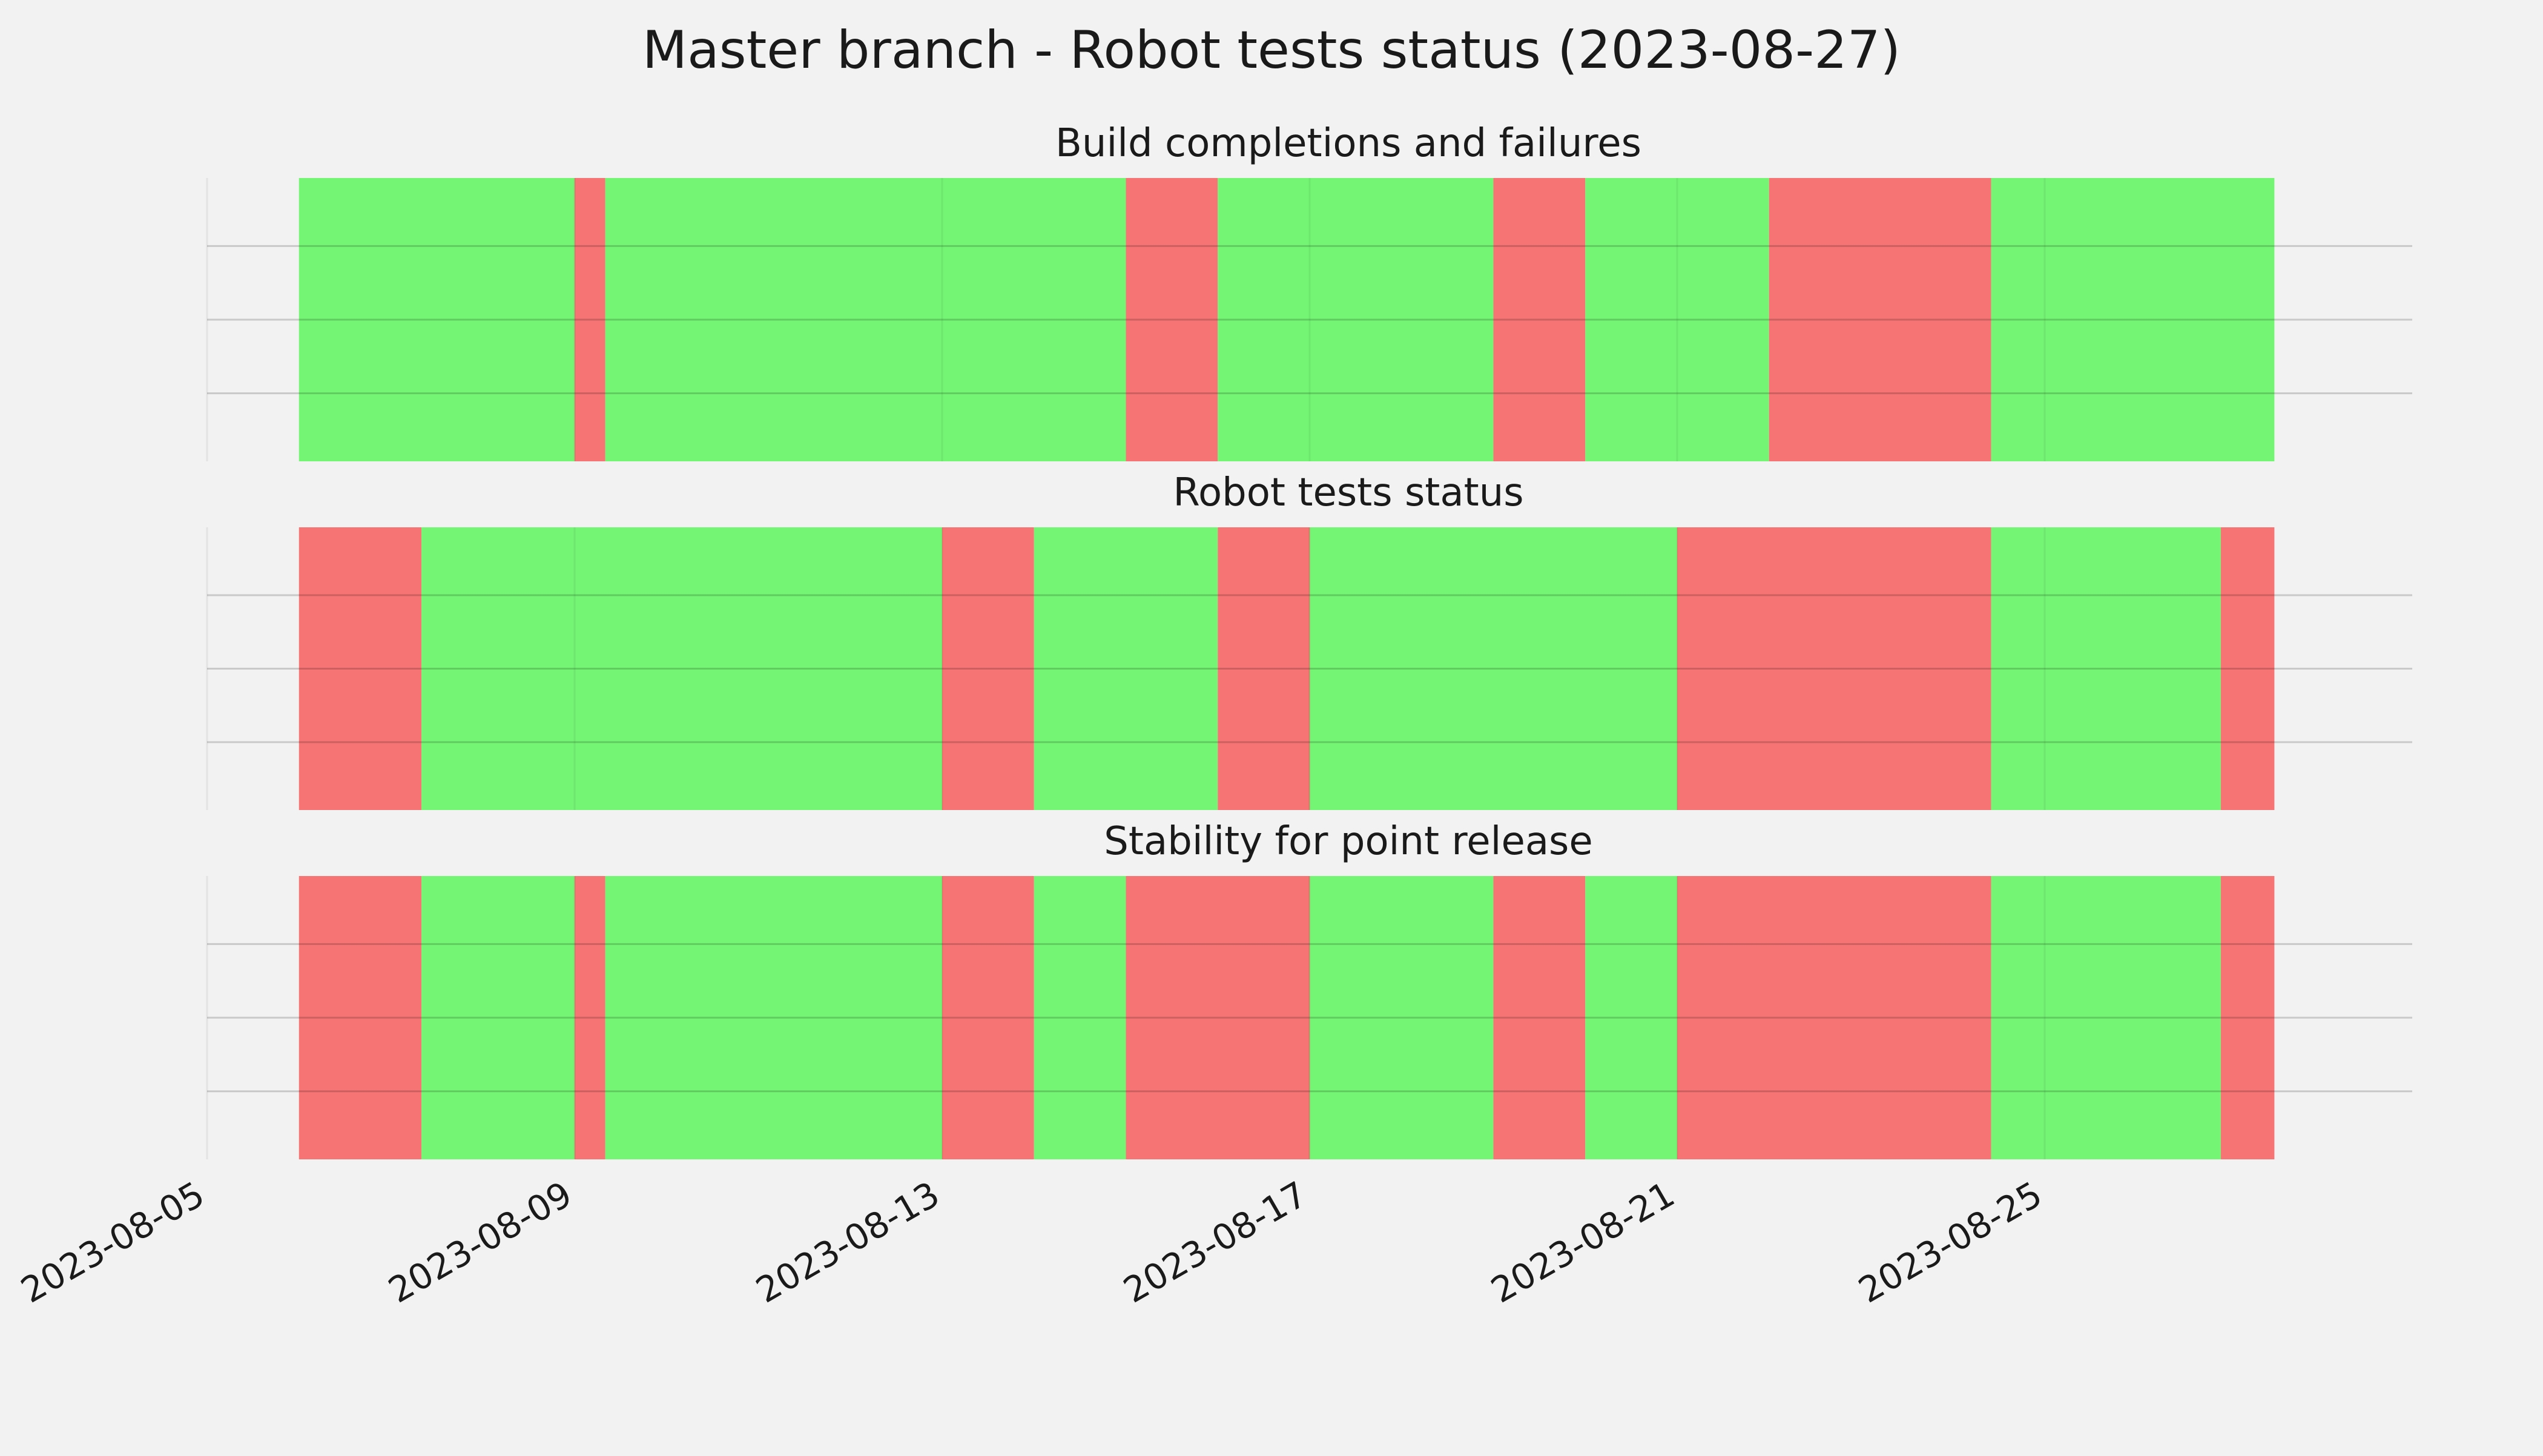 The image size is (2543, 1456). What do you see at coordinates (1348, 492) in the screenshot?
I see `panel-title: Robot tests status` at bounding box center [1348, 492].